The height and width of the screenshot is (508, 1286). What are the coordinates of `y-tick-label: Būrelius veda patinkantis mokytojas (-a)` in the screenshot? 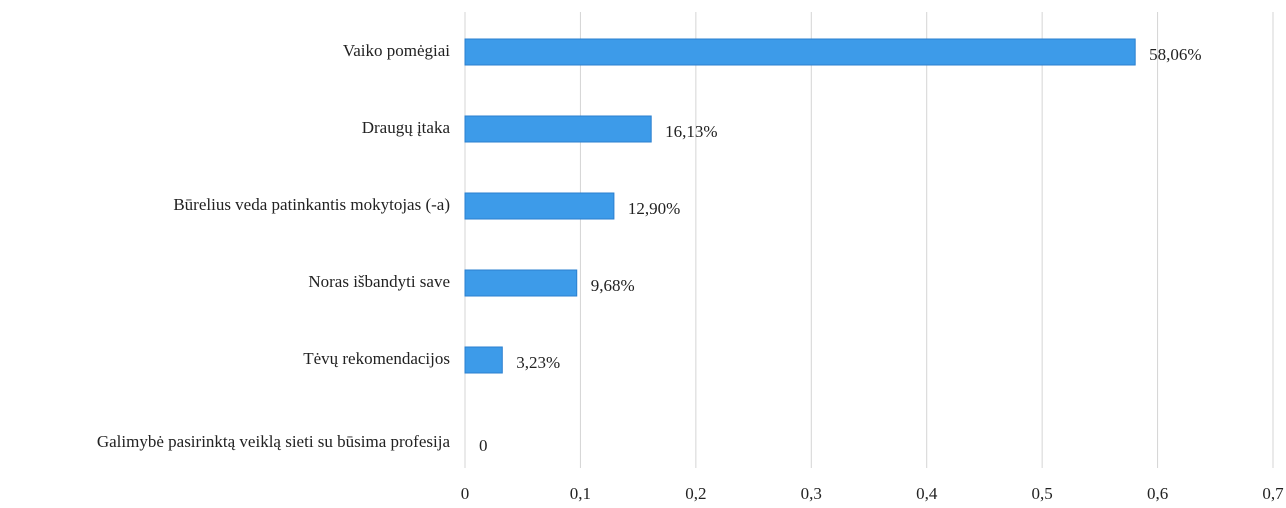 It's located at (311, 204).